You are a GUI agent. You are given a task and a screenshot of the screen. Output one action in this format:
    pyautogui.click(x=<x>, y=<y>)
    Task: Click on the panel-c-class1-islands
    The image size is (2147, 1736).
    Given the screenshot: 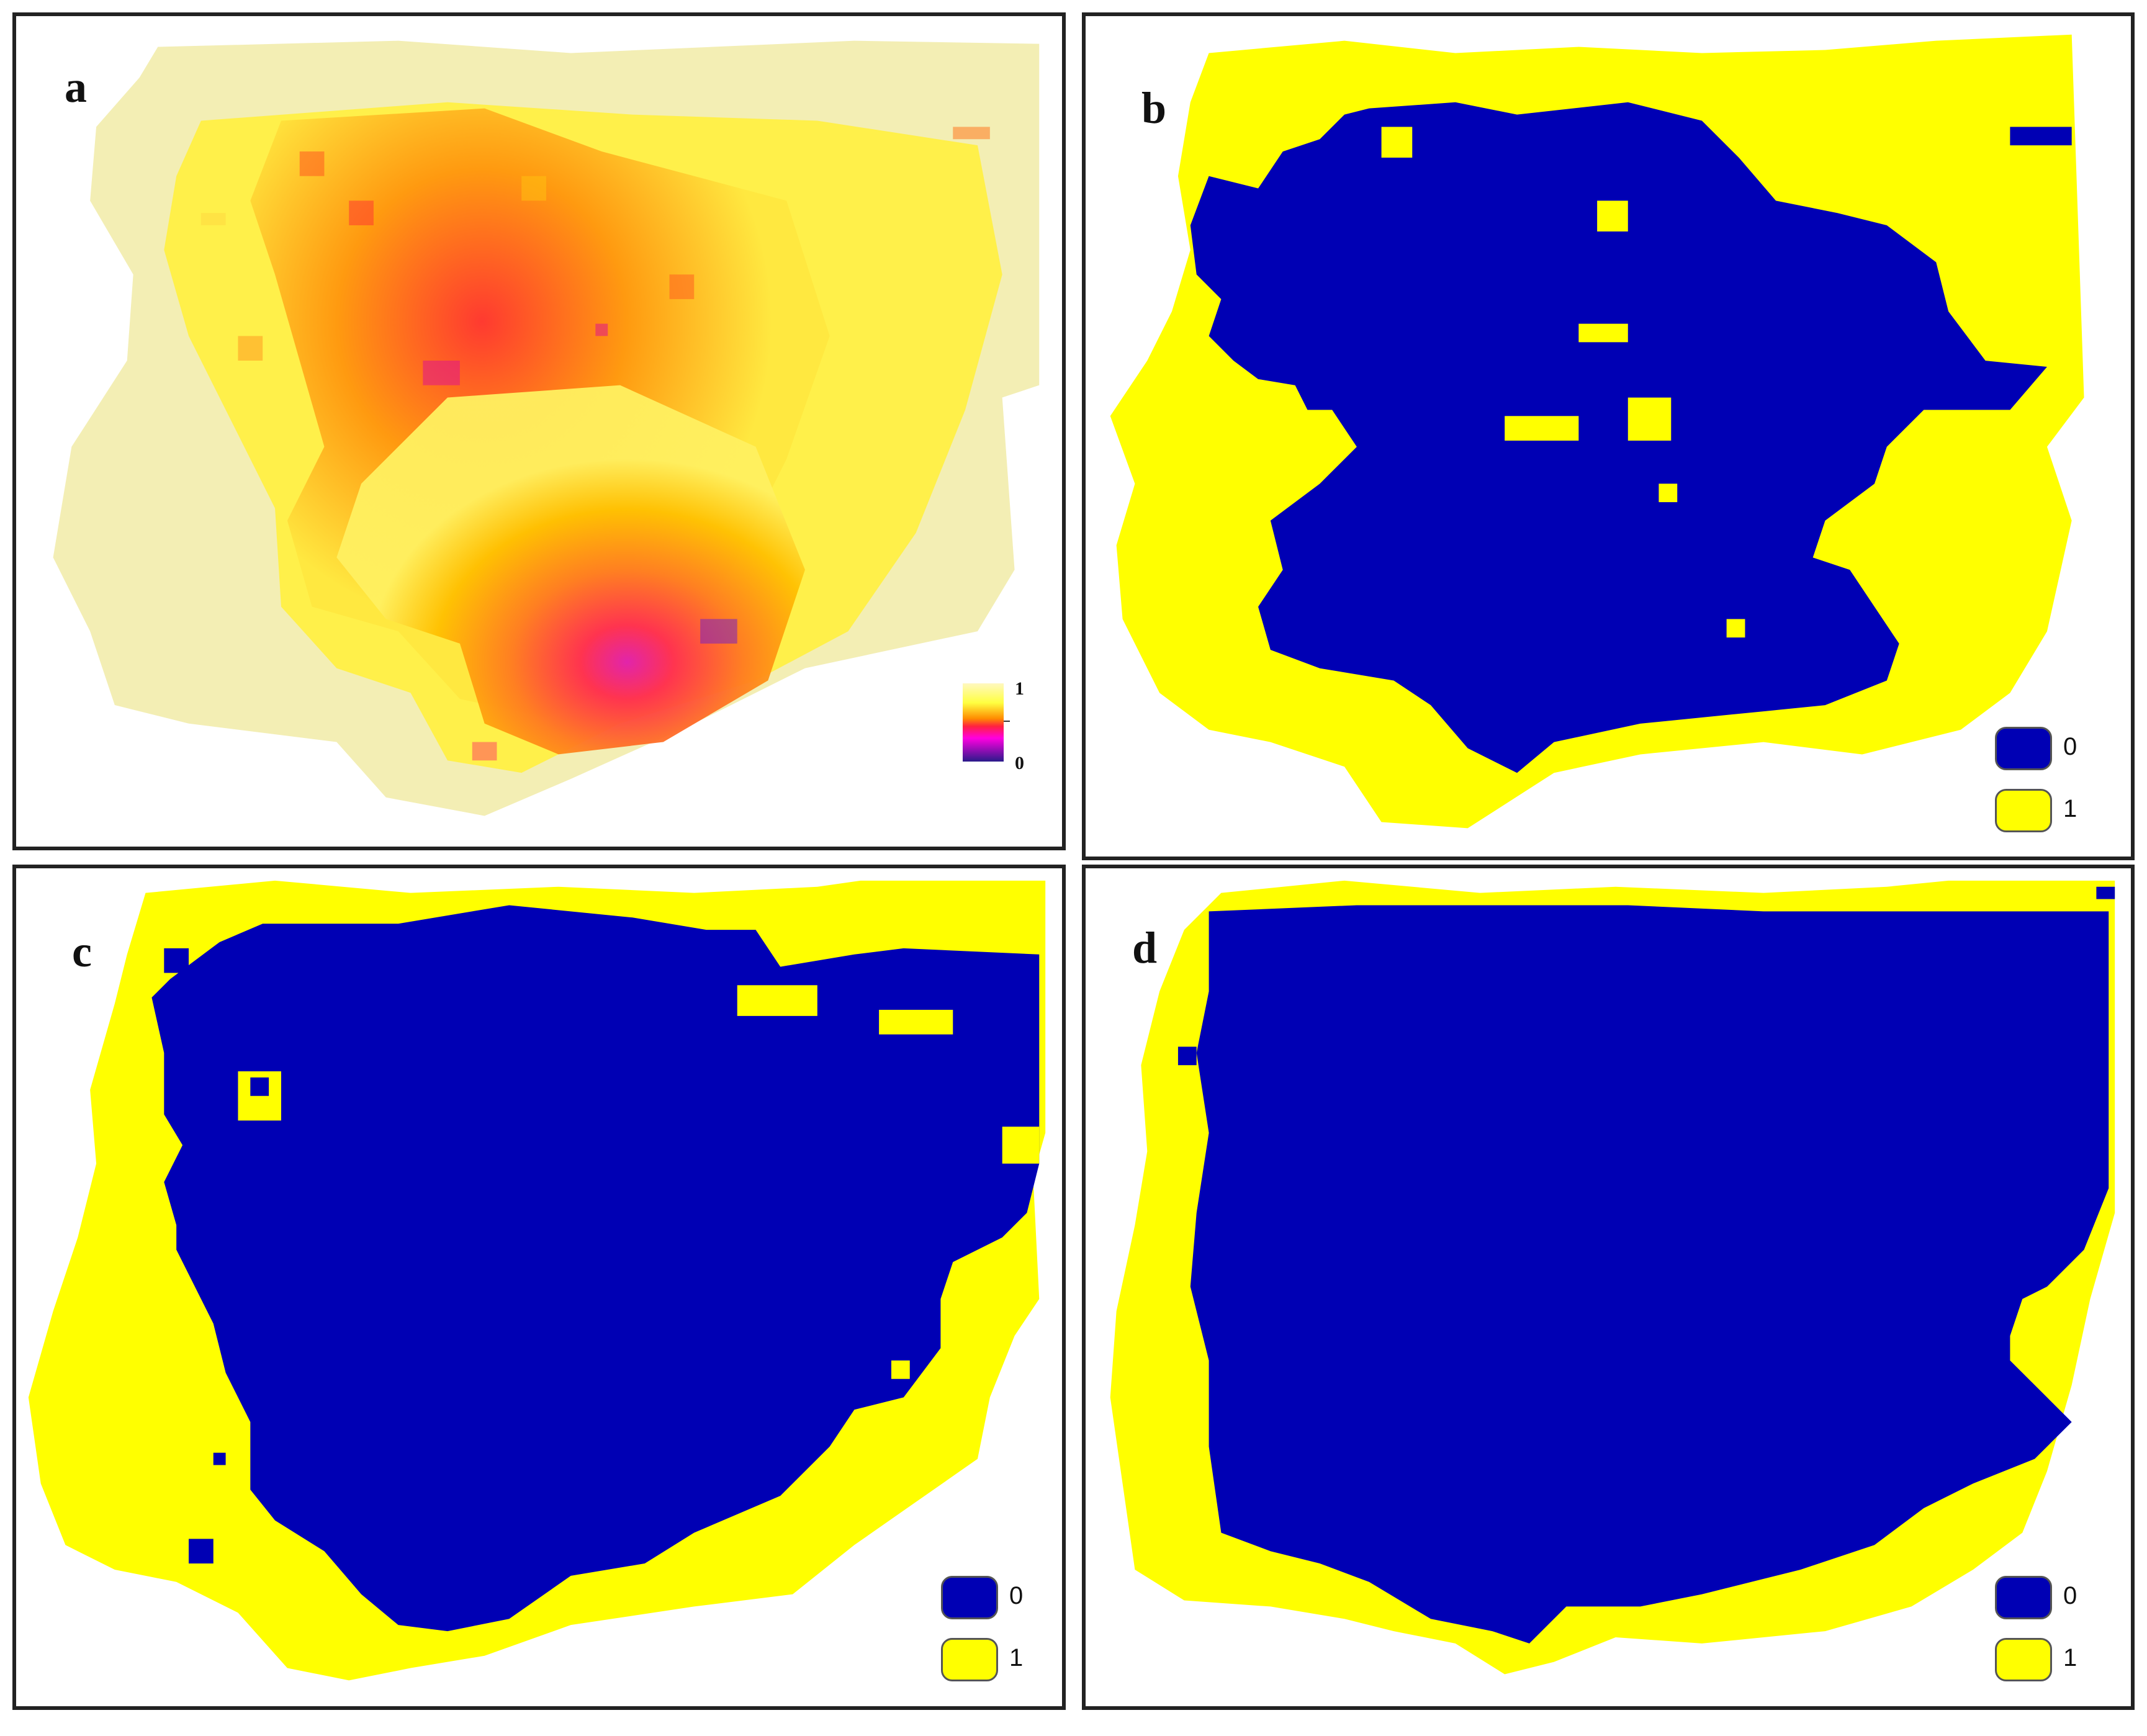 What is the action you would take?
    pyautogui.click(x=639, y=1182)
    